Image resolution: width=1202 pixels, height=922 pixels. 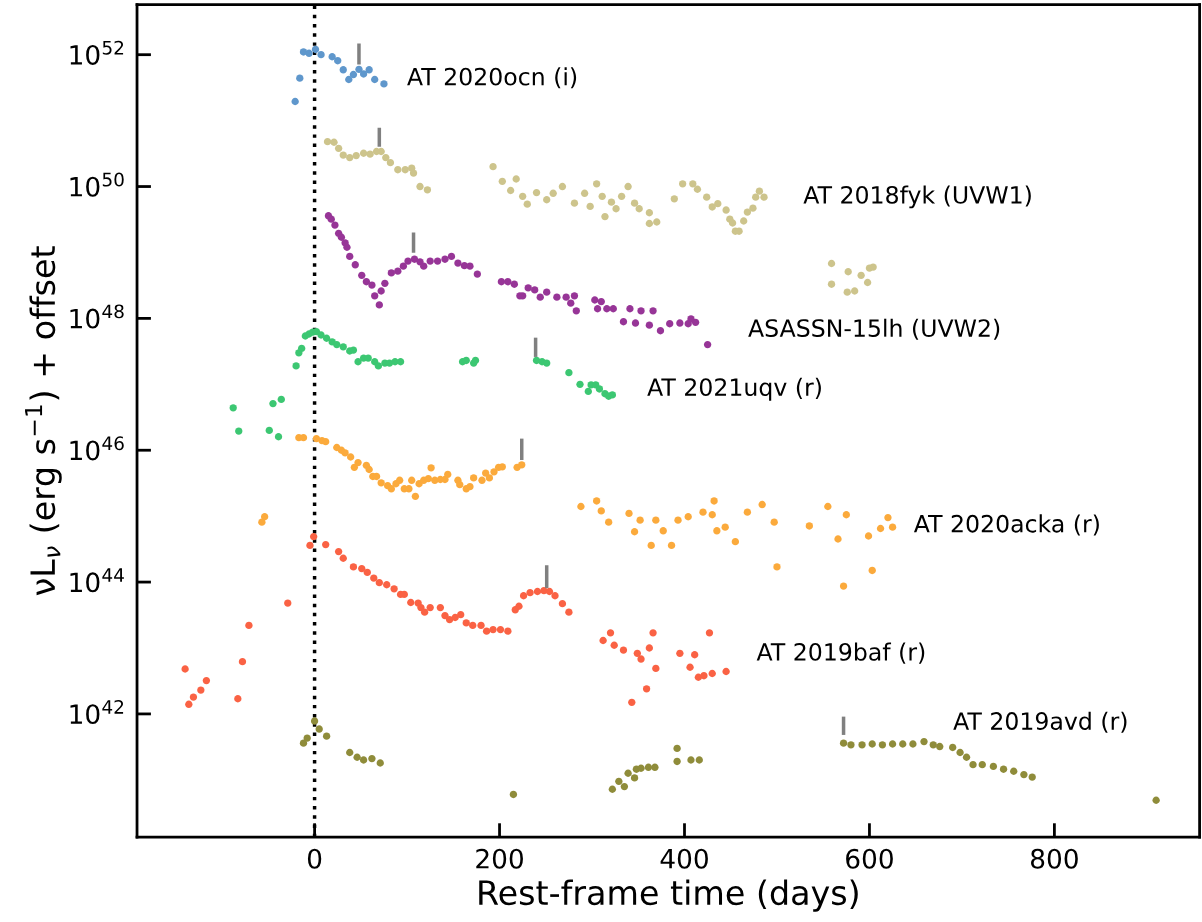 I want to click on x-tick-label: 400, so click(x=684, y=858).